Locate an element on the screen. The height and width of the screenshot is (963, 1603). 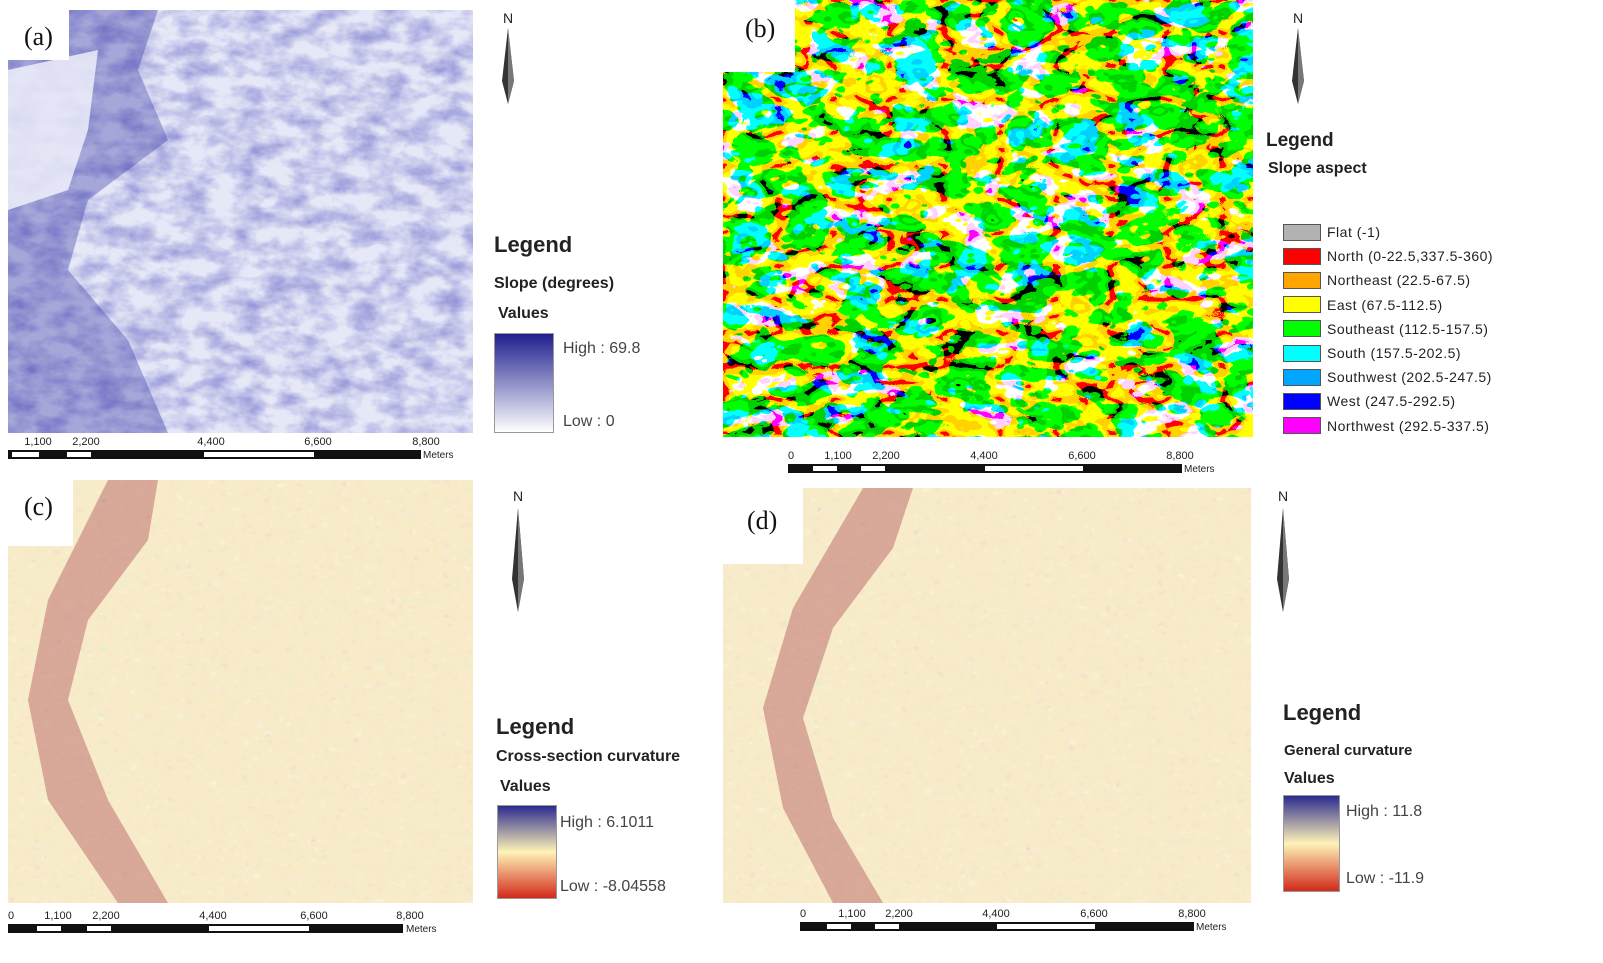
general-curvature-raster is located at coordinates (987, 695).